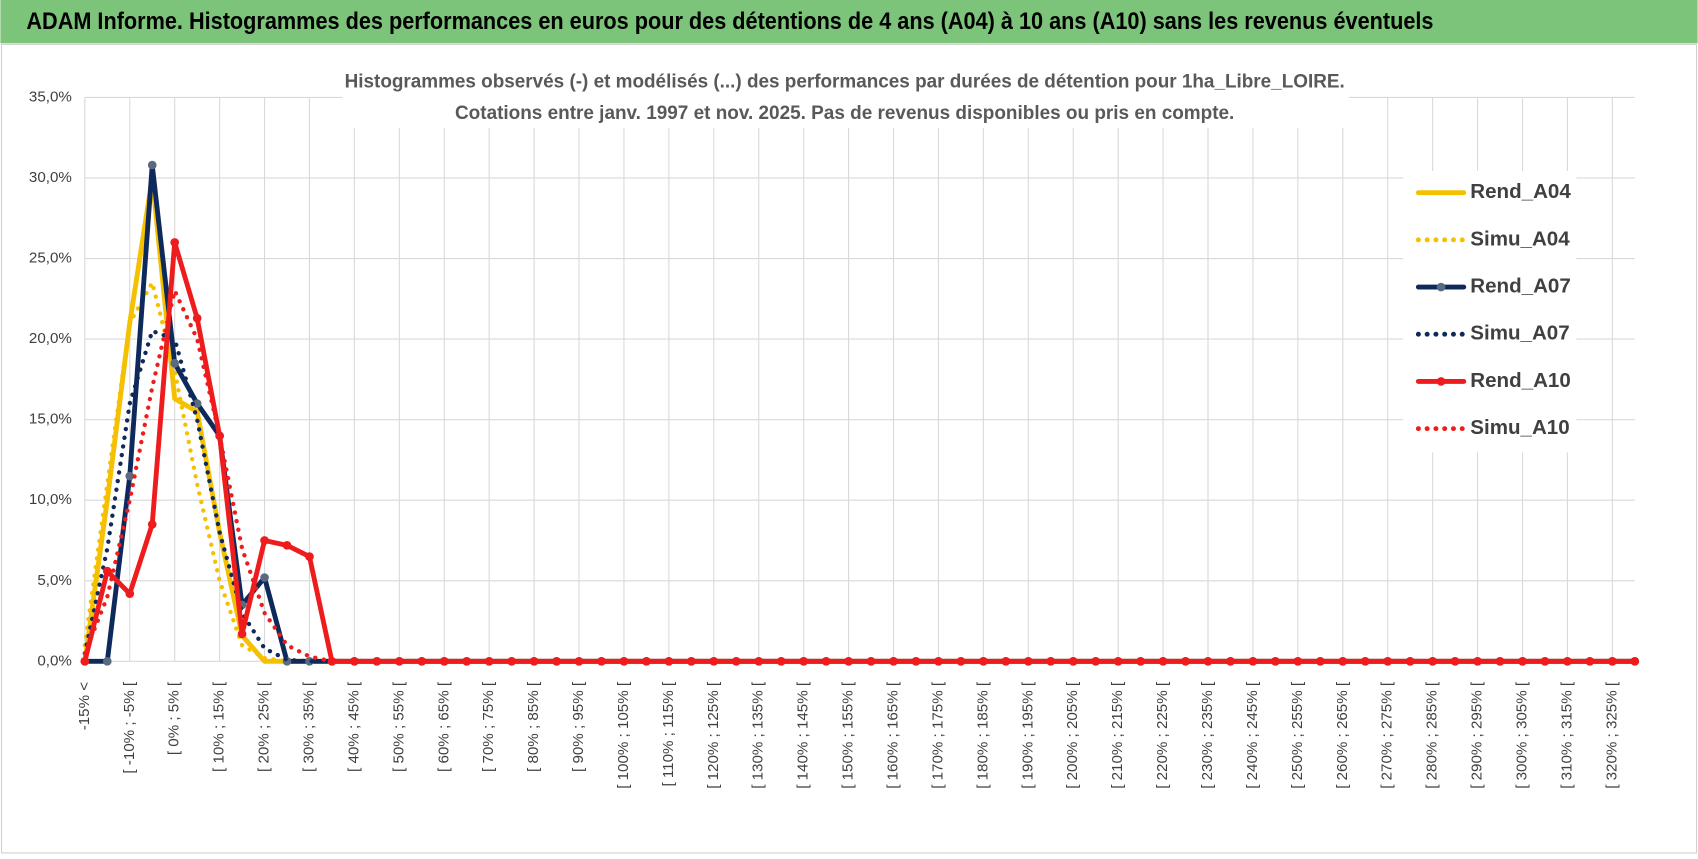 The image size is (1698, 859). What do you see at coordinates (50, 338) in the screenshot?
I see `y-tick-label: 20,0%` at bounding box center [50, 338].